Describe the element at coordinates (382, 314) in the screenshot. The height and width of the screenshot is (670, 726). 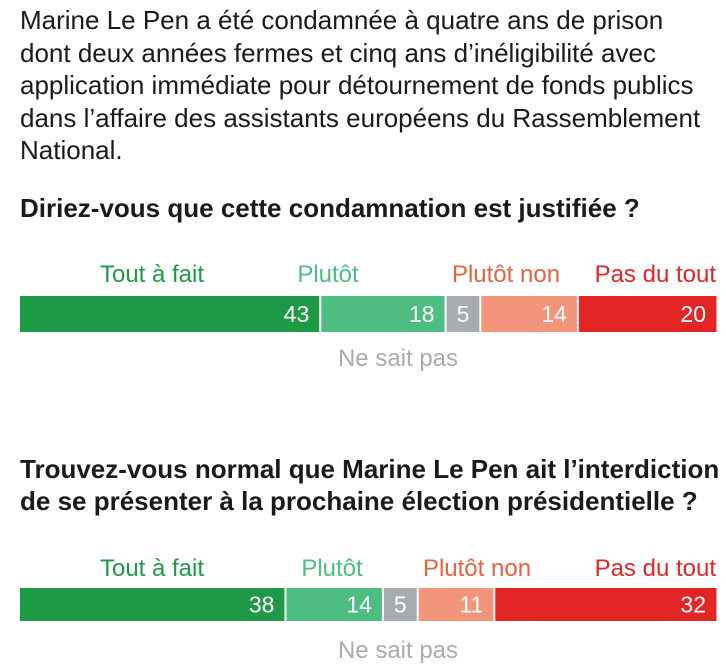
I see `chart-1-bar-plutot` at that location.